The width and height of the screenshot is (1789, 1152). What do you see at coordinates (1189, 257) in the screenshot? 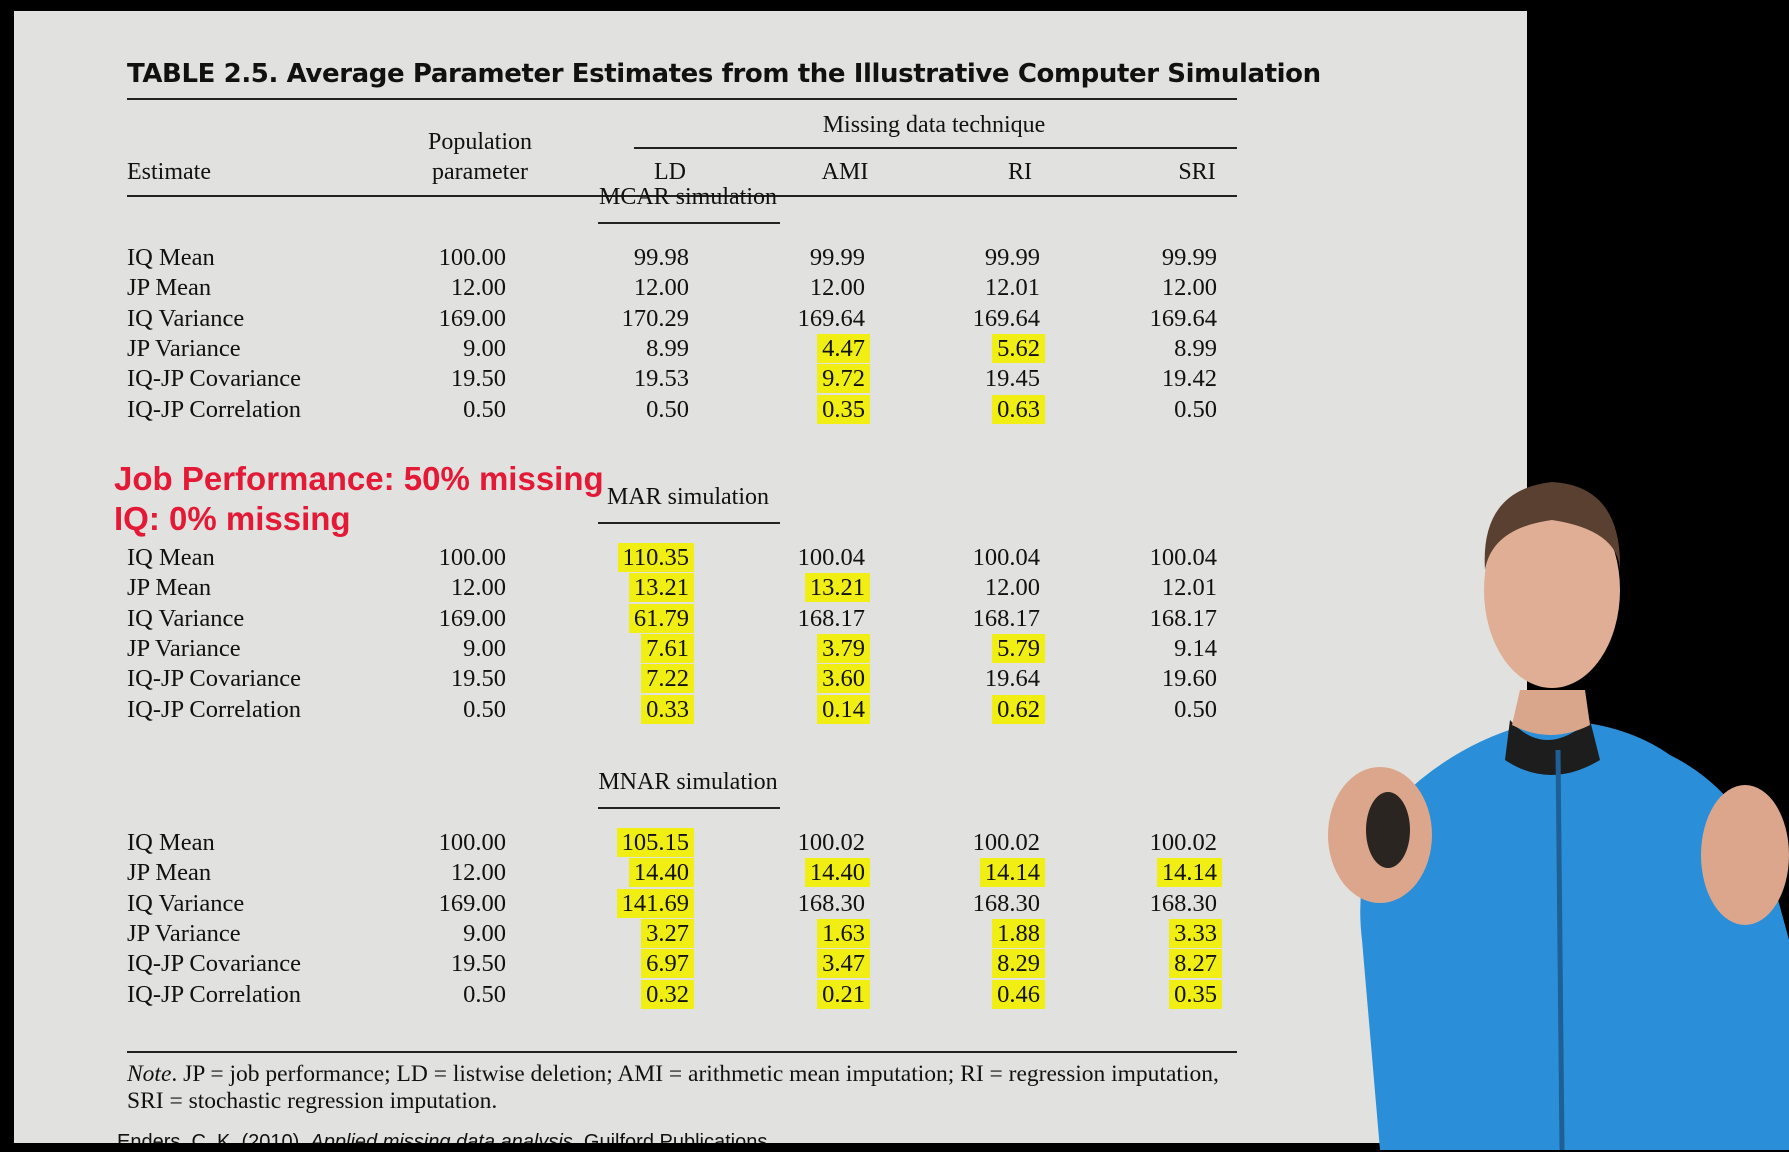
I see `cell-value: 99.99` at bounding box center [1189, 257].